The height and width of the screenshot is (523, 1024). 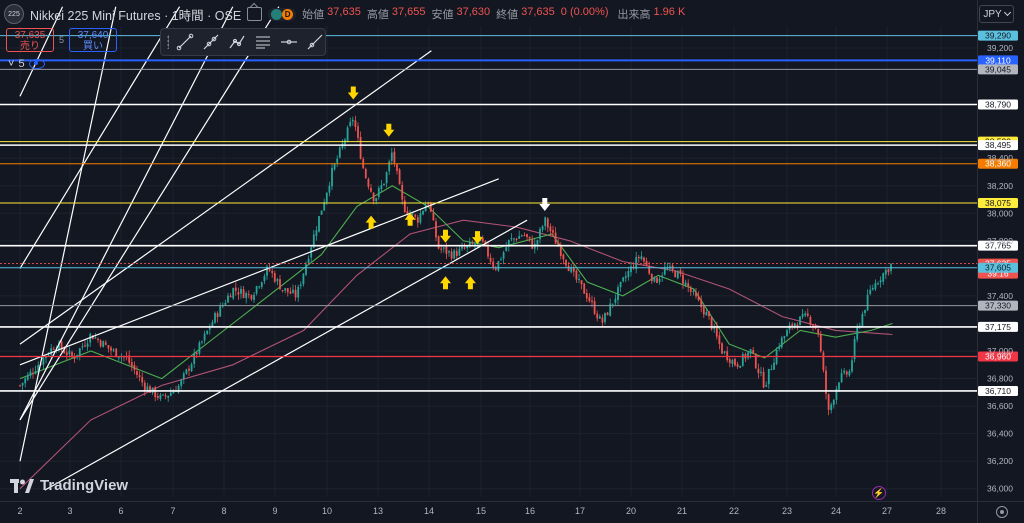 I want to click on drag-handle-icon, so click(x=168, y=42).